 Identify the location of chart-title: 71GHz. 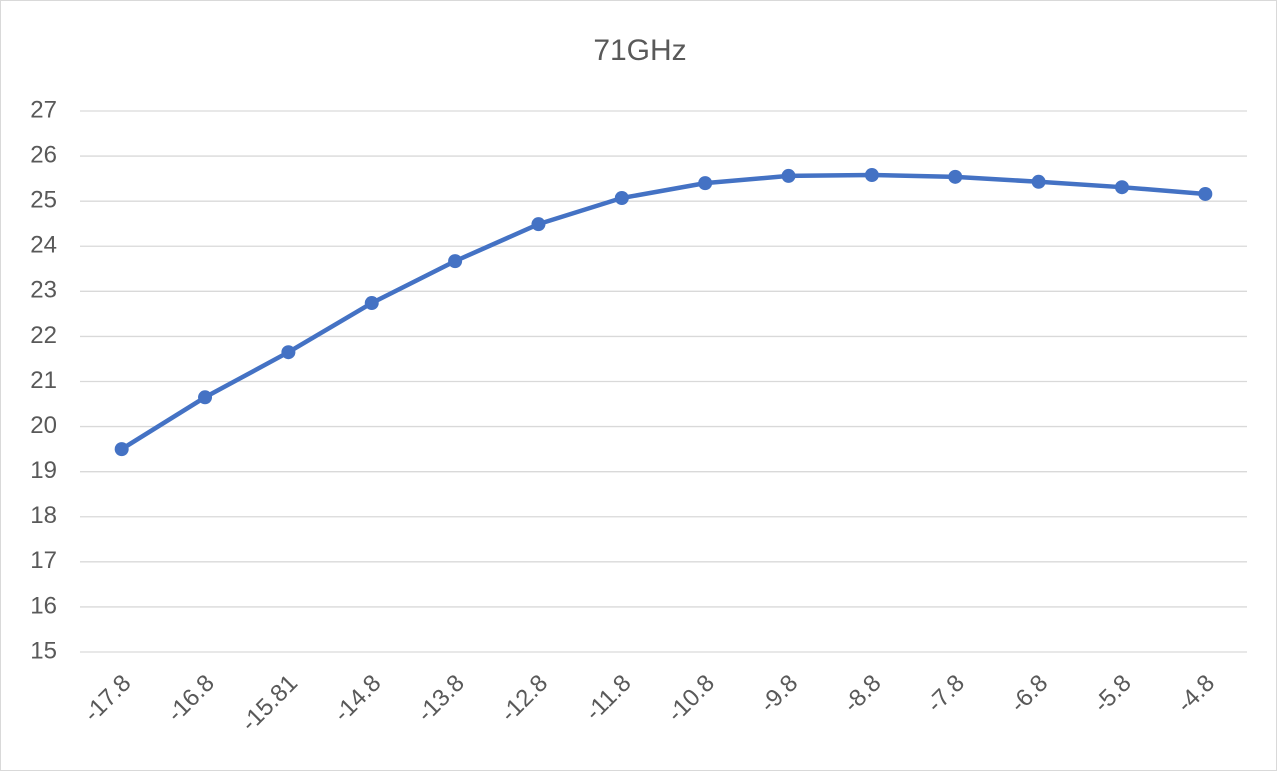
(639, 50).